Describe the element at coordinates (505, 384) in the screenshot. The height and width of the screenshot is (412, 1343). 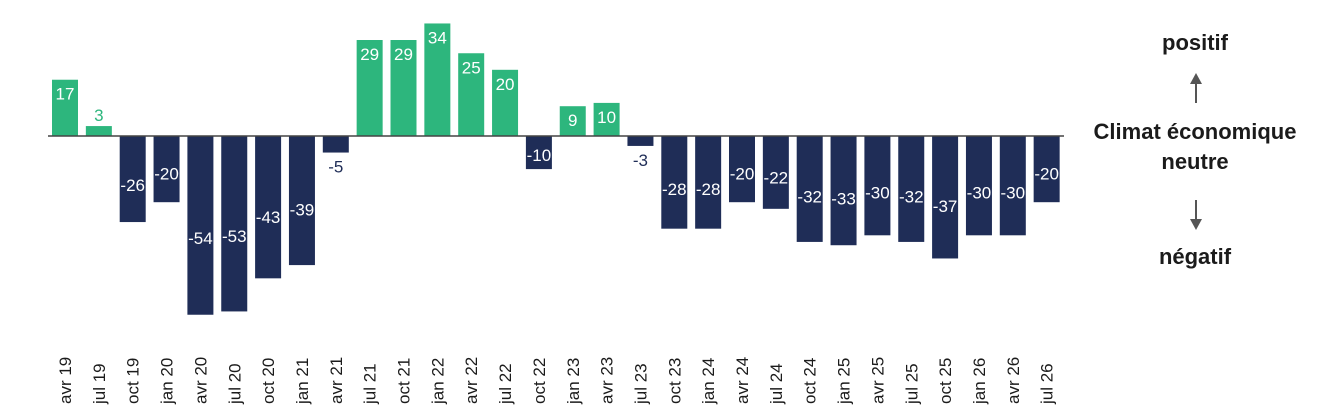
I see `tick-label-jul-22: jul 22` at that location.